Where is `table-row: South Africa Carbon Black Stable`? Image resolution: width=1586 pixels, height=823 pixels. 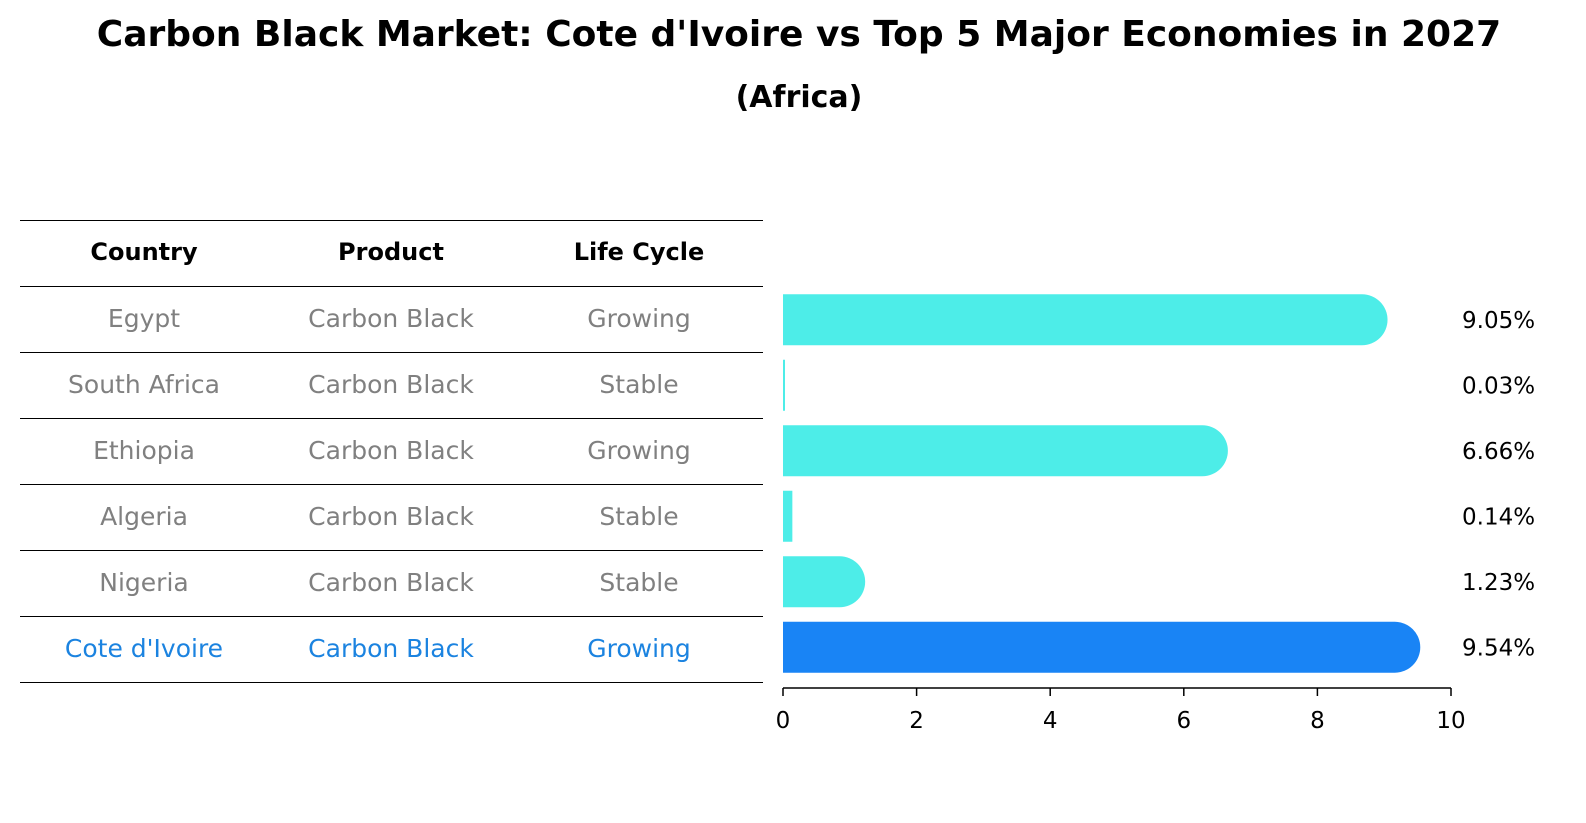 table-row: South Africa Carbon Black Stable is located at coordinates (391, 385).